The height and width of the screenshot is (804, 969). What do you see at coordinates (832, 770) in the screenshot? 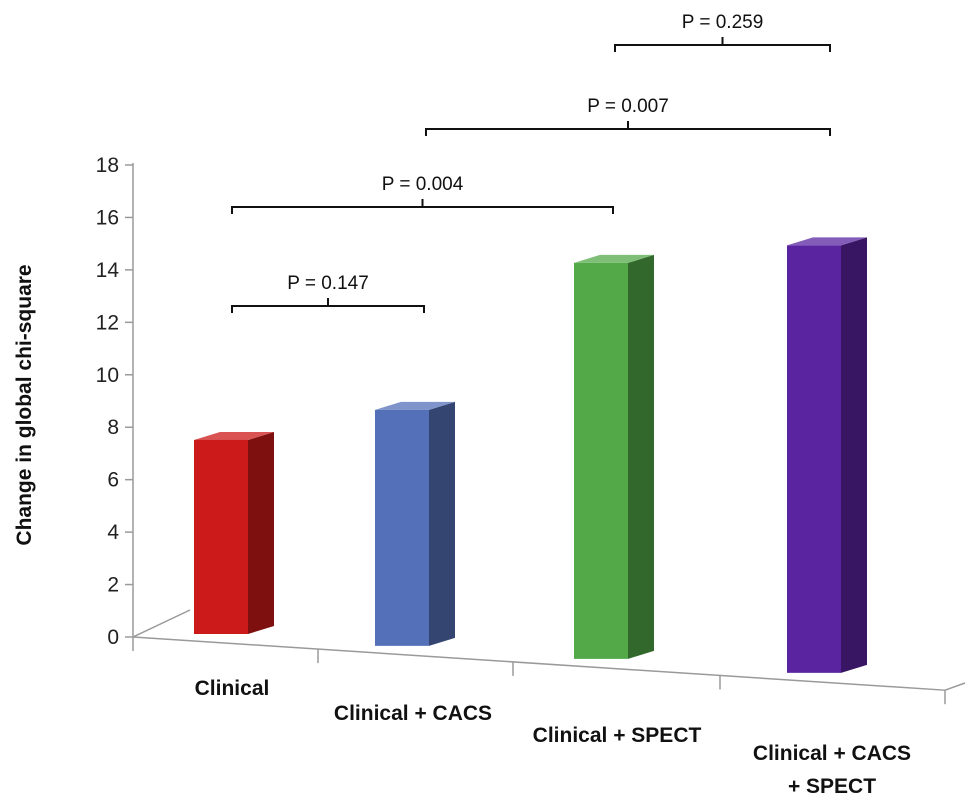
I see `category-label: Clinical + CACS + SPECT` at bounding box center [832, 770].